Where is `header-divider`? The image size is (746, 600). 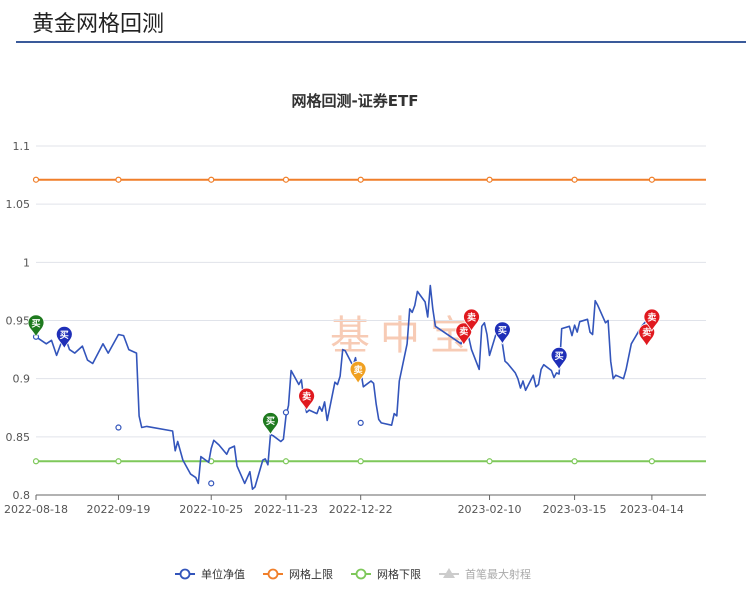
header-divider is located at coordinates (381, 42).